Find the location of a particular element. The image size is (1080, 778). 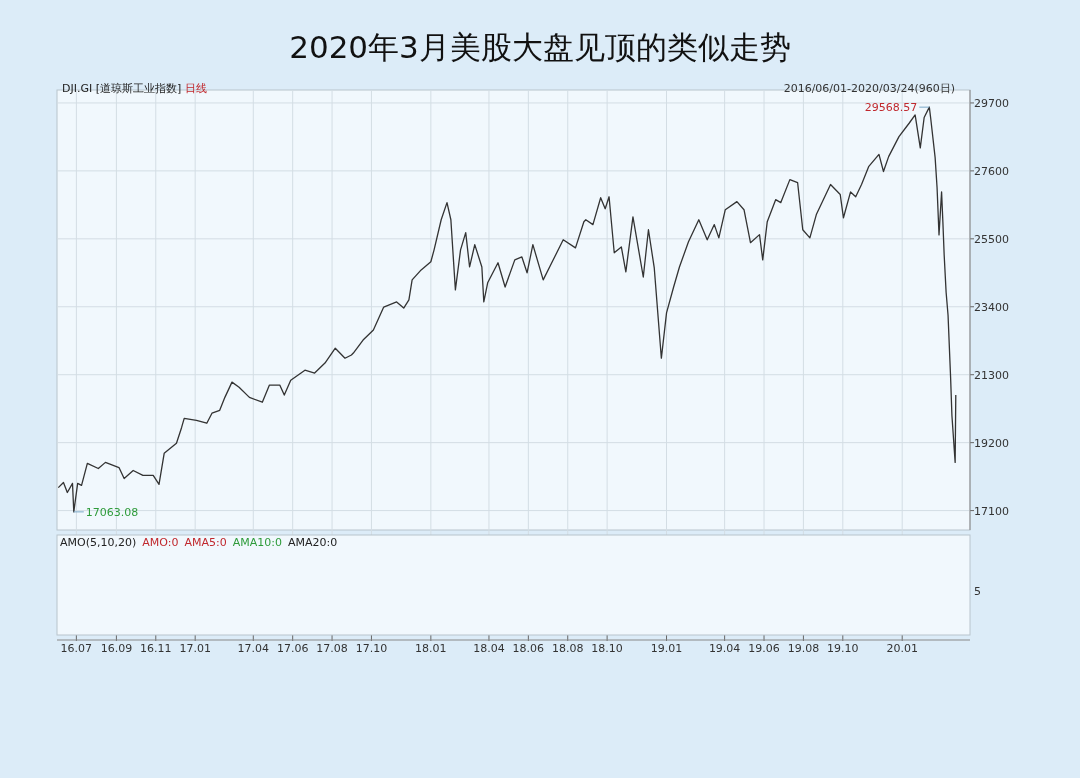

text: AMA20:0 is located at coordinates (312, 542).